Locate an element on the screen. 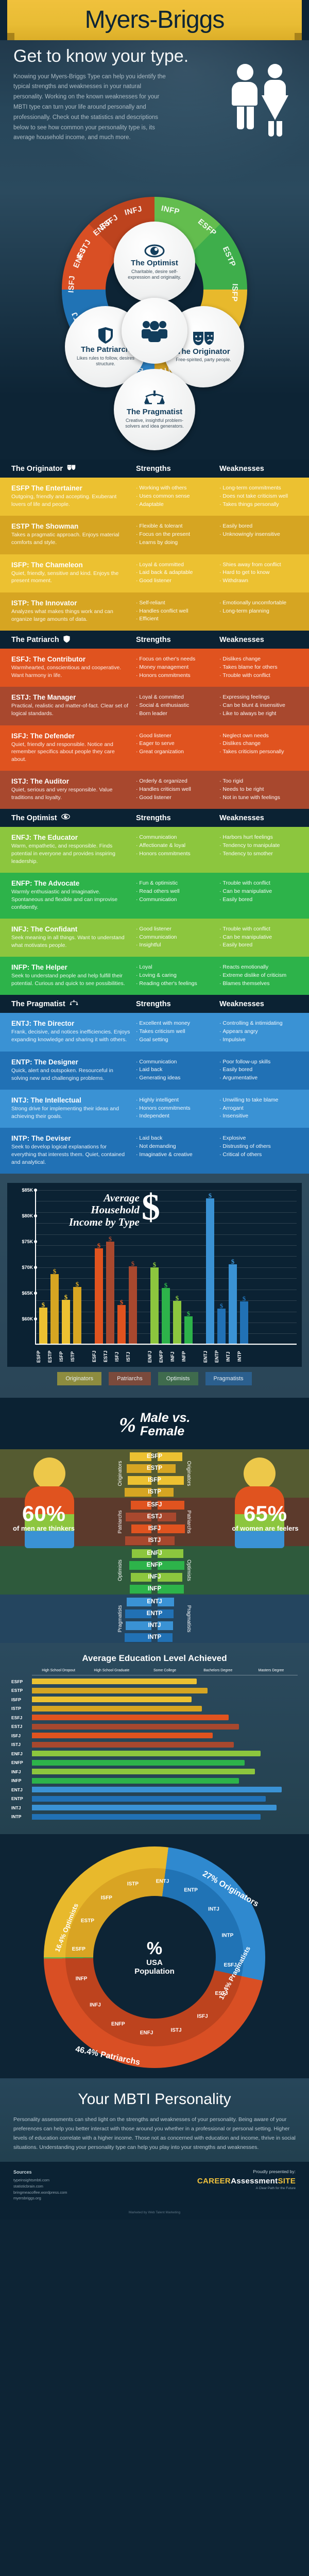 The height and width of the screenshot is (2576, 309). bar-ISTJ: $ is located at coordinates (133, 1302).